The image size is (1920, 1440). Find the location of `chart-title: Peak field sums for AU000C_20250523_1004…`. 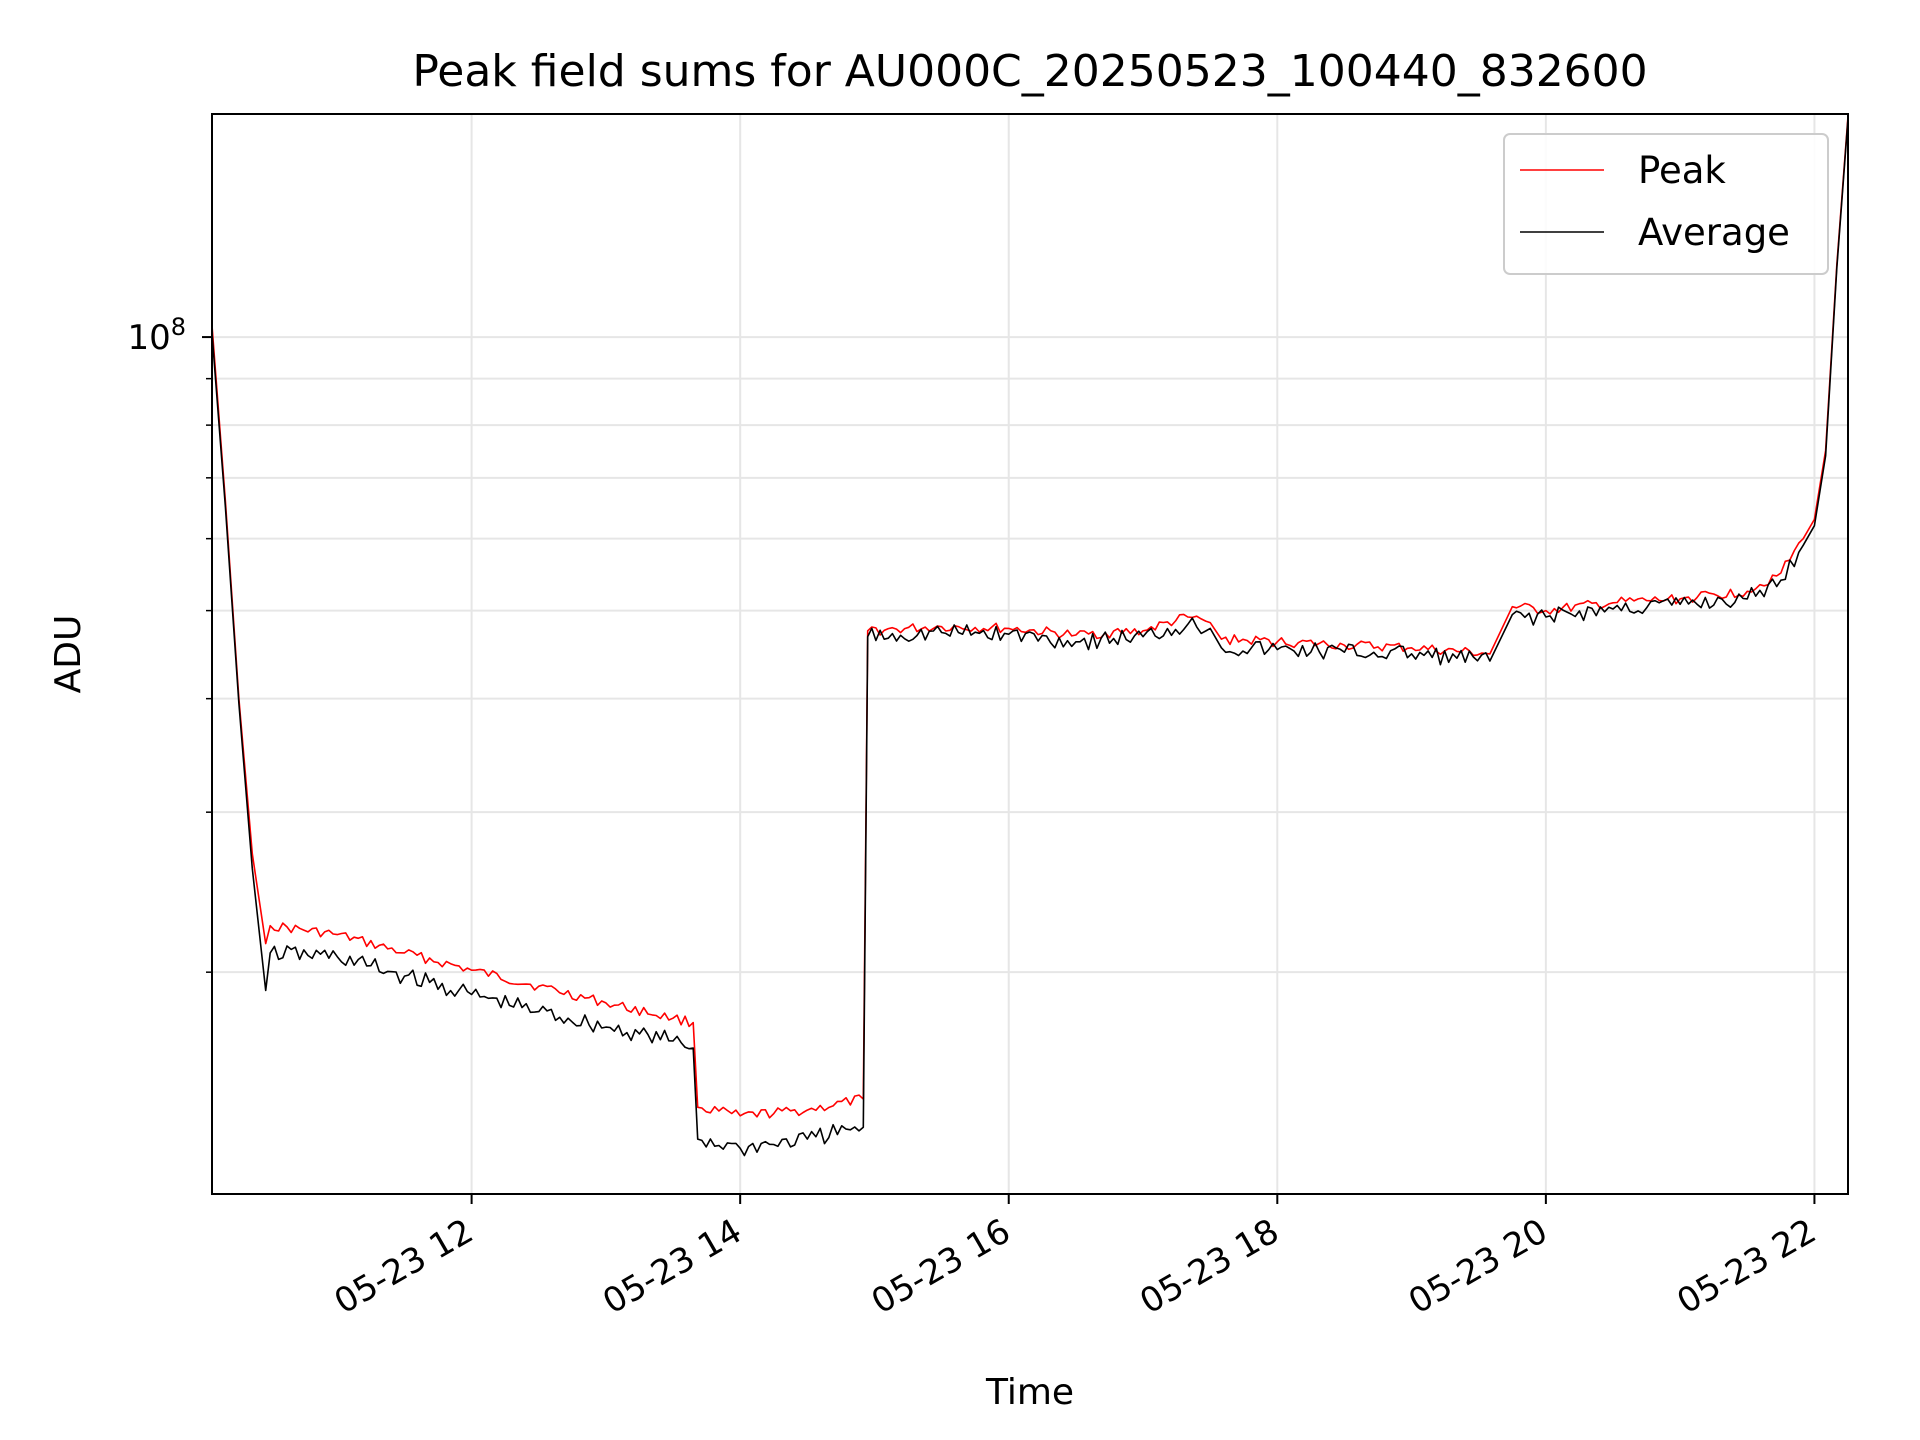

chart-title: Peak field sums for AU000C_20250523_1004… is located at coordinates (1029, 71).